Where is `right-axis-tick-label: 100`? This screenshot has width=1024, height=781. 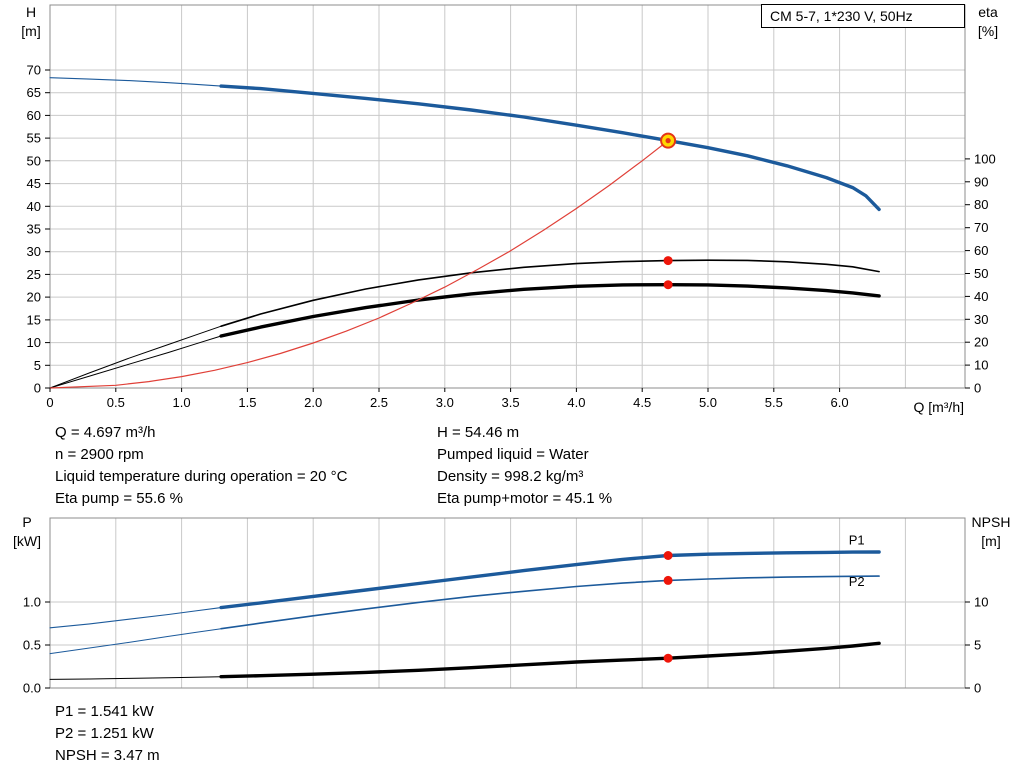
right-axis-tick-label: 100 is located at coordinates (985, 158).